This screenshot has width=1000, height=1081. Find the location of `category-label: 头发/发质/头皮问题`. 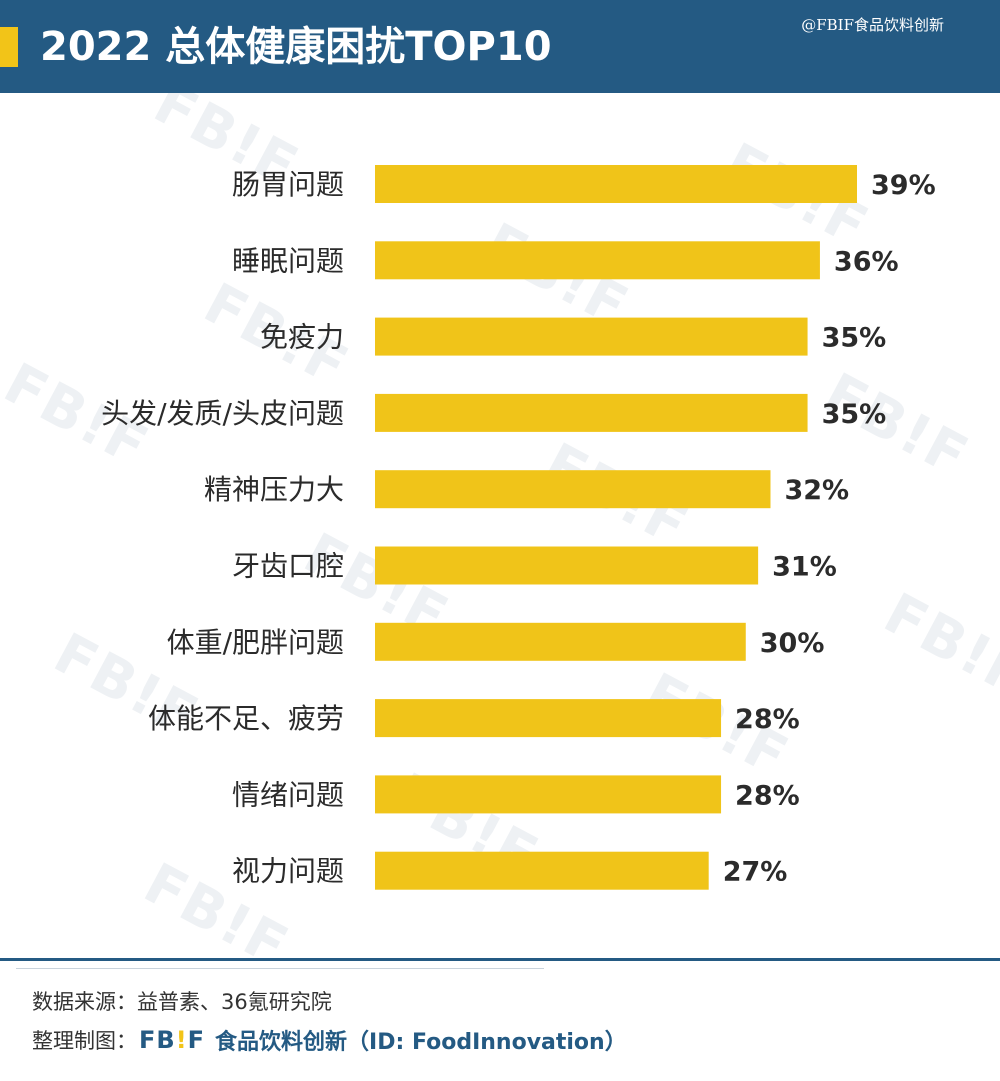

category-label: 头发/发质/头皮问题 is located at coordinates (222, 413).